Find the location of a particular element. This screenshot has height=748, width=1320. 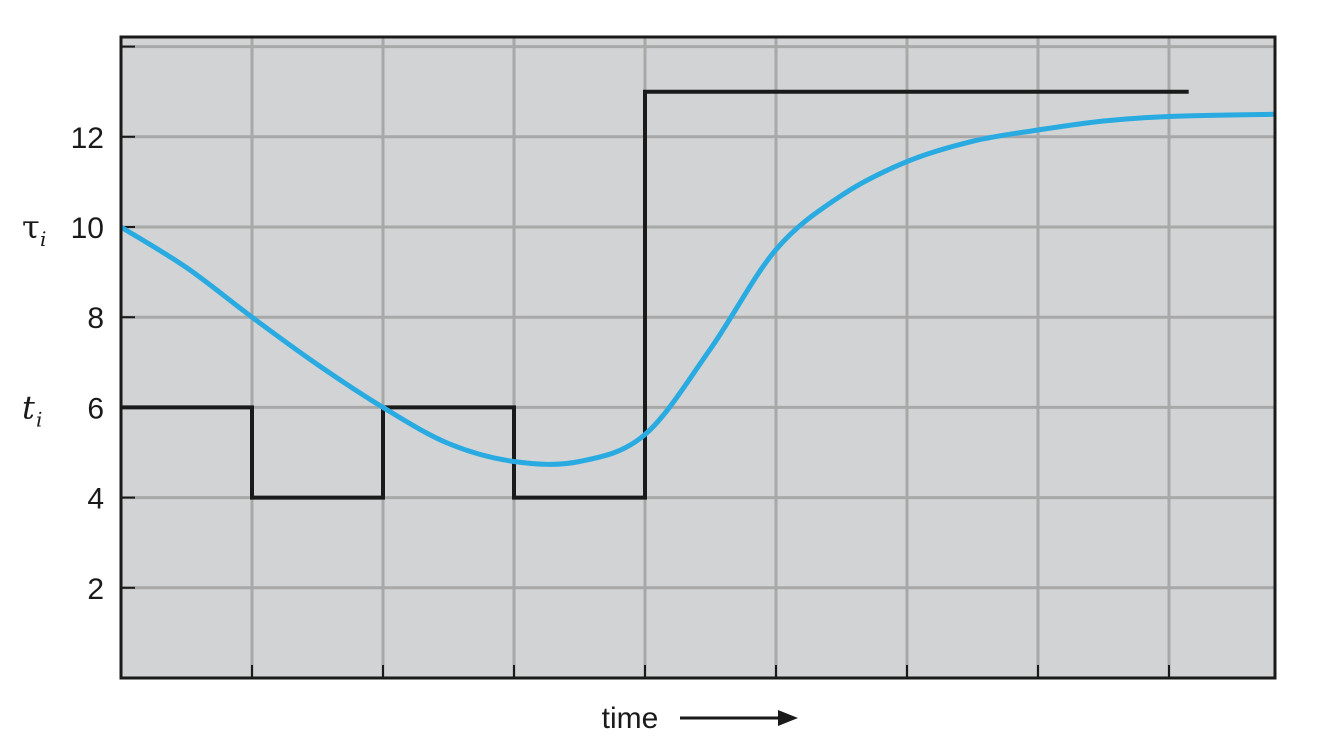

y-tick-label: 2 is located at coordinates (95, 589).